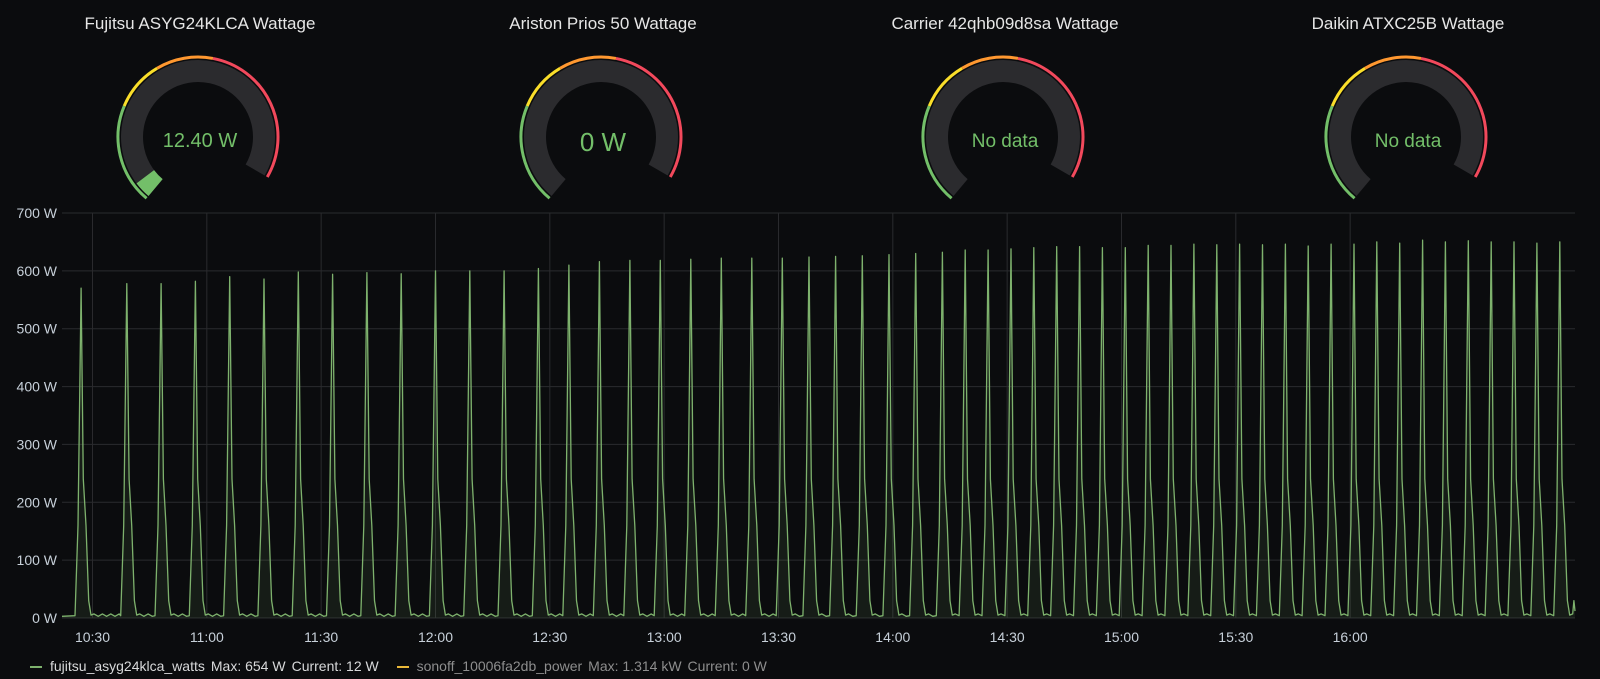 This screenshot has height=679, width=1600. I want to click on y-tick-label: 400 W, so click(37, 387).